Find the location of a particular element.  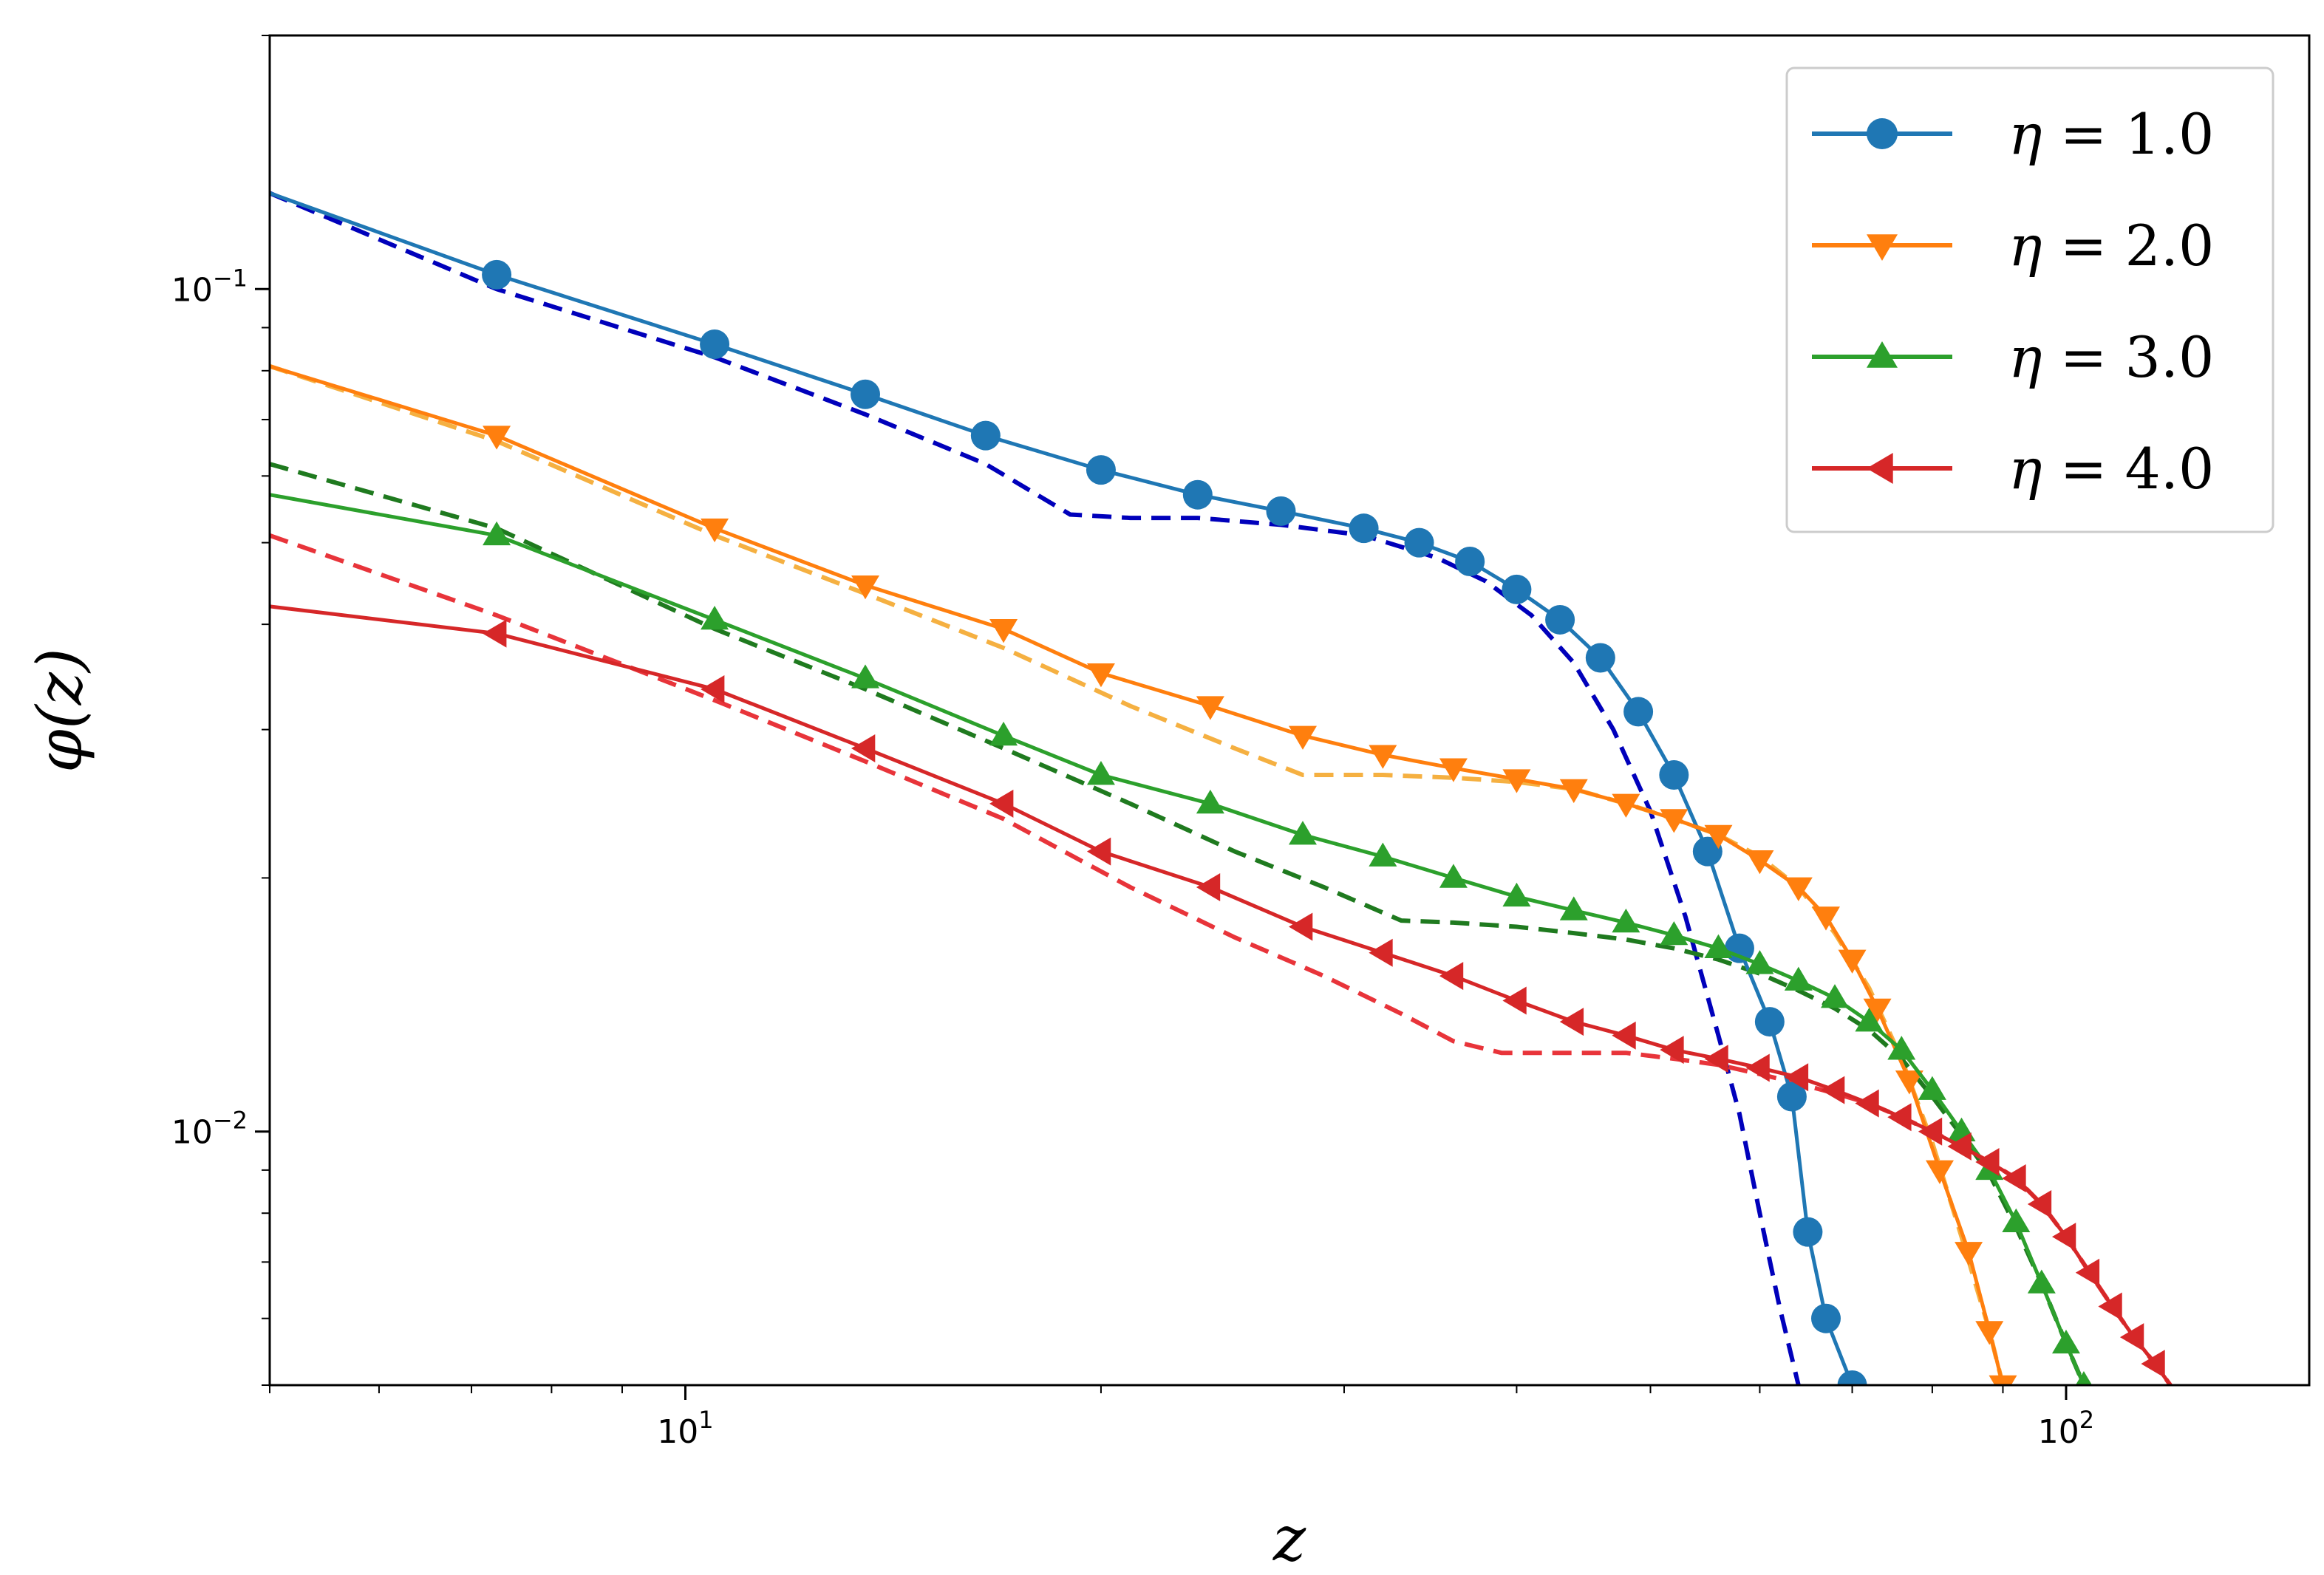

x-axis-label: z is located at coordinates (1289, 1539).